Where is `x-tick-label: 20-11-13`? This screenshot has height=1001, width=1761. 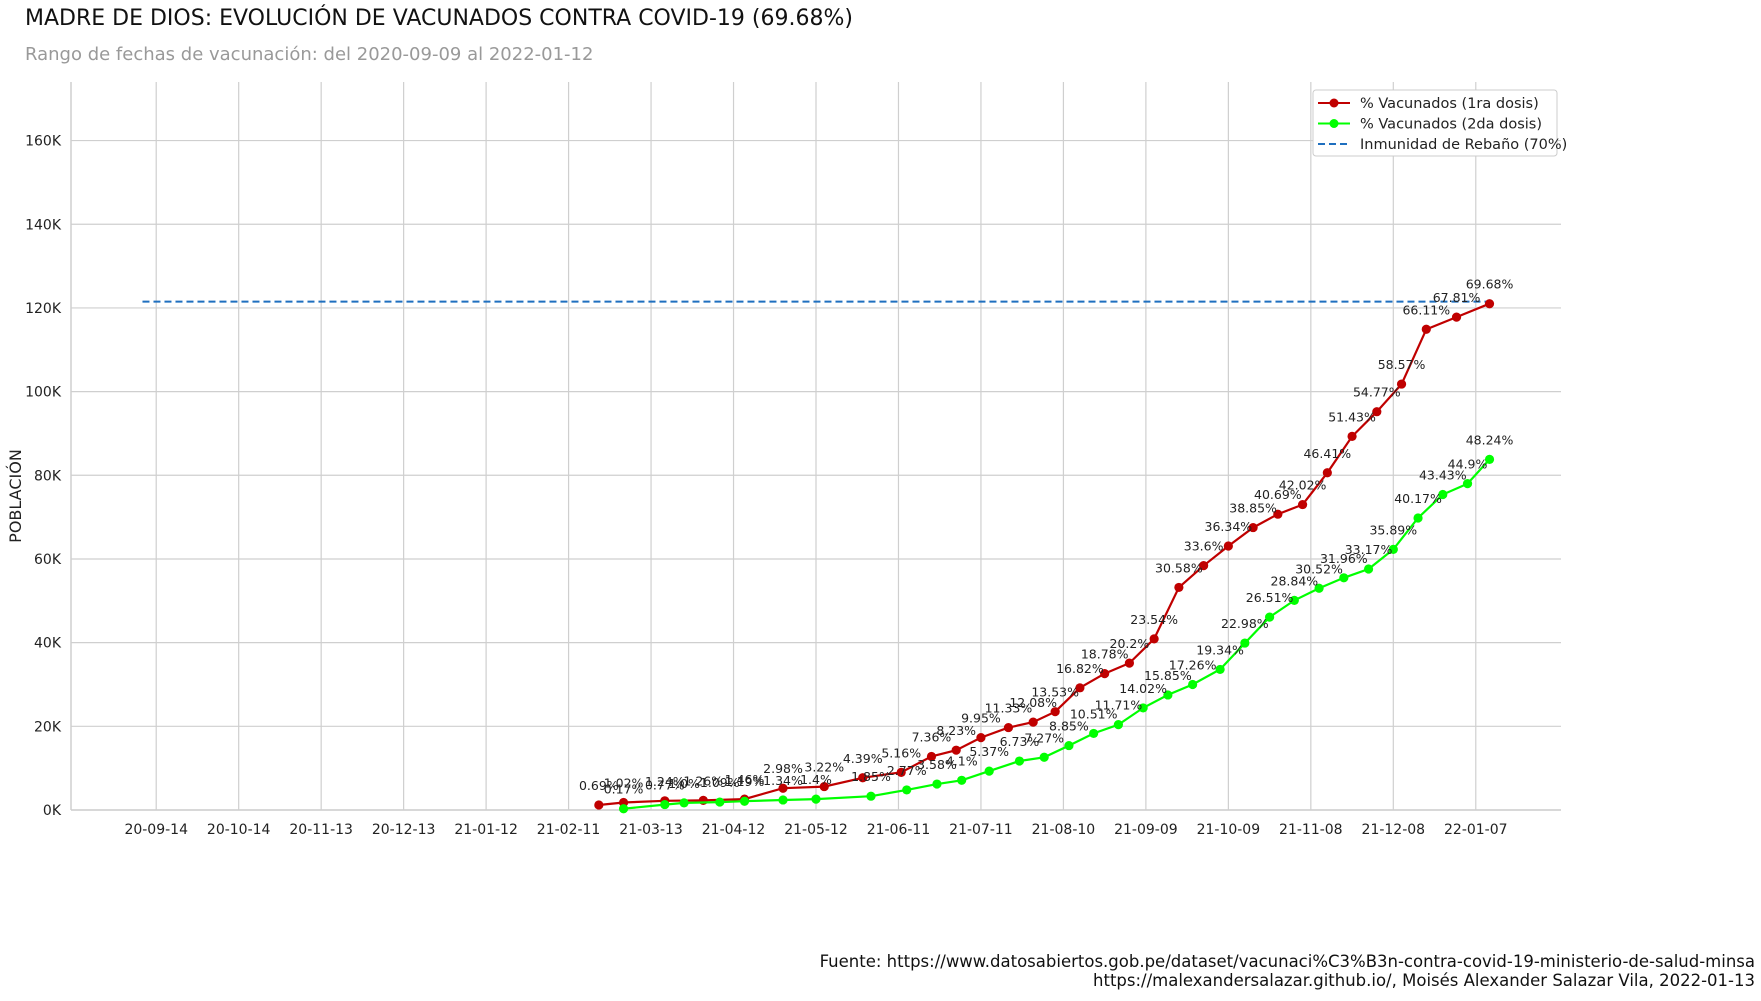
x-tick-label: 20-11-13 is located at coordinates (321, 830).